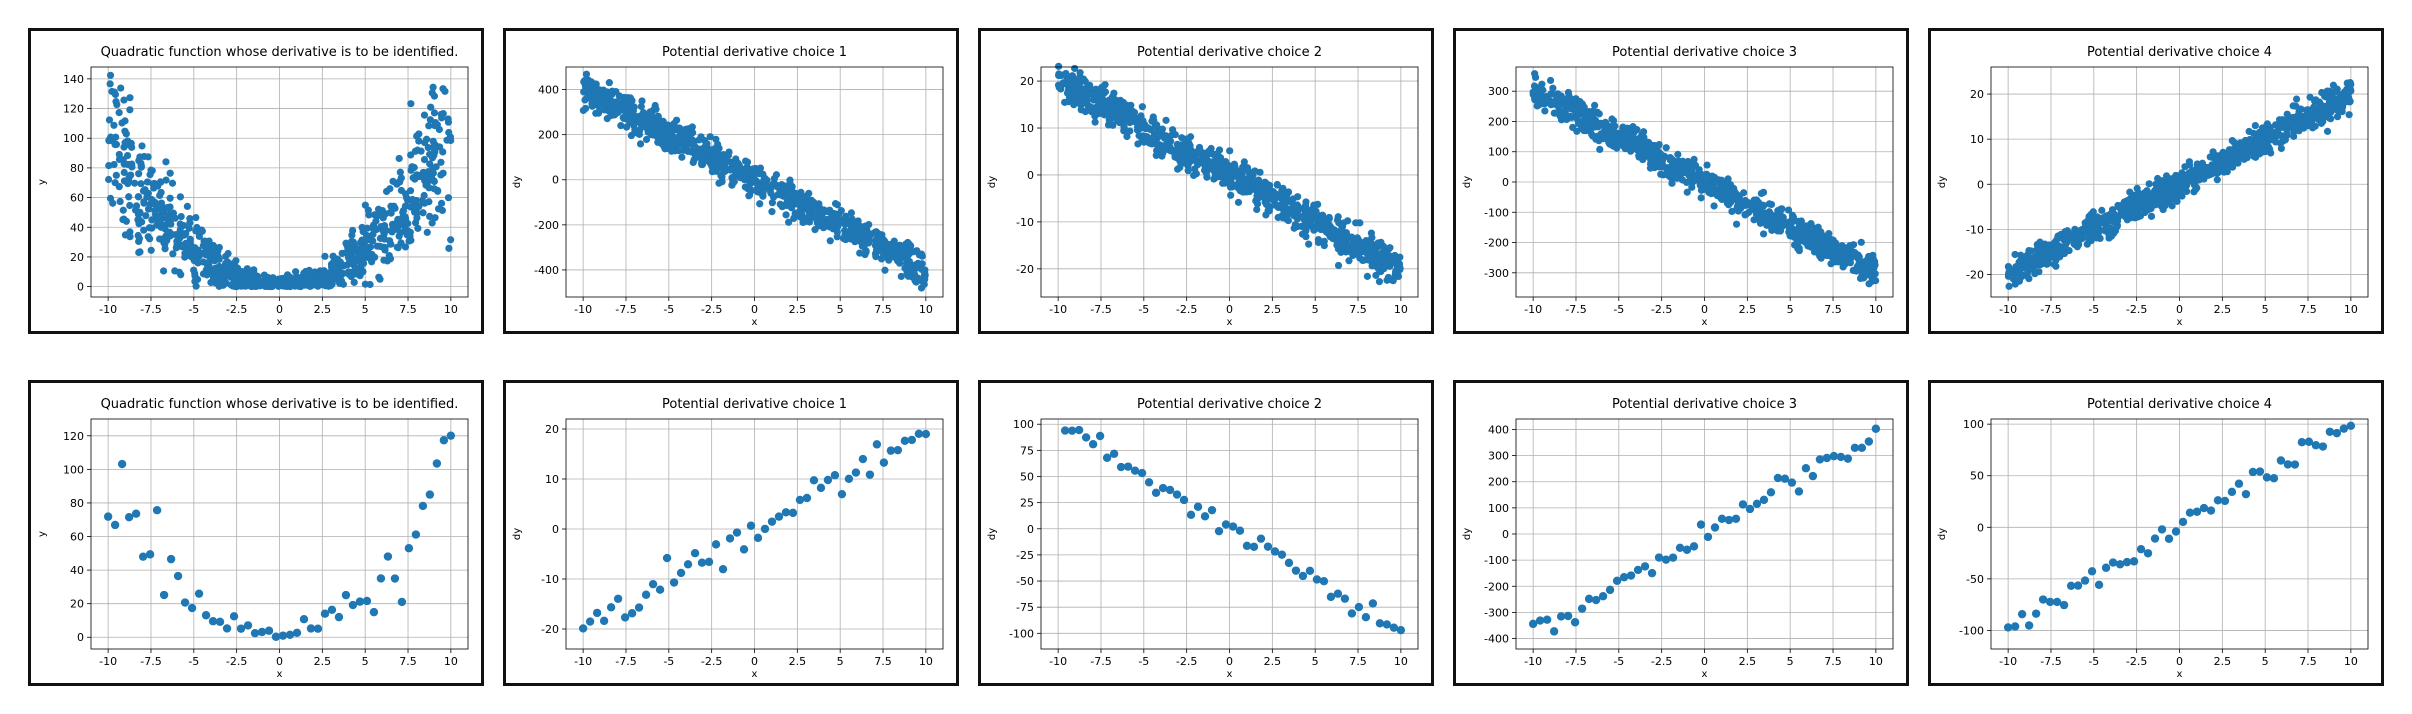 This screenshot has width=2412, height=714. What do you see at coordinates (555, 529) in the screenshot?
I see `y-tick-label: 0` at bounding box center [555, 529].